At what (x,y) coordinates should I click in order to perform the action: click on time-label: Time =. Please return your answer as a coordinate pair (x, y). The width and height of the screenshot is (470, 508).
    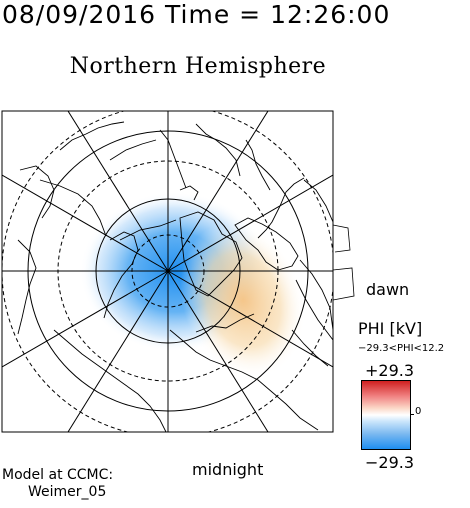
    Looking at the image, I should click on (213, 14).